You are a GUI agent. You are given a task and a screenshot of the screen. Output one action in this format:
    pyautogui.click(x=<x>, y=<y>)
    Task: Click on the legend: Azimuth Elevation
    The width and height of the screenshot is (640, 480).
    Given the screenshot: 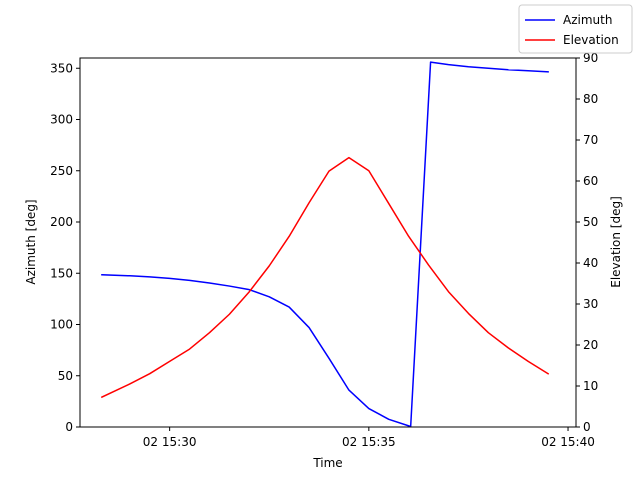 What is the action you would take?
    pyautogui.click(x=575, y=29)
    